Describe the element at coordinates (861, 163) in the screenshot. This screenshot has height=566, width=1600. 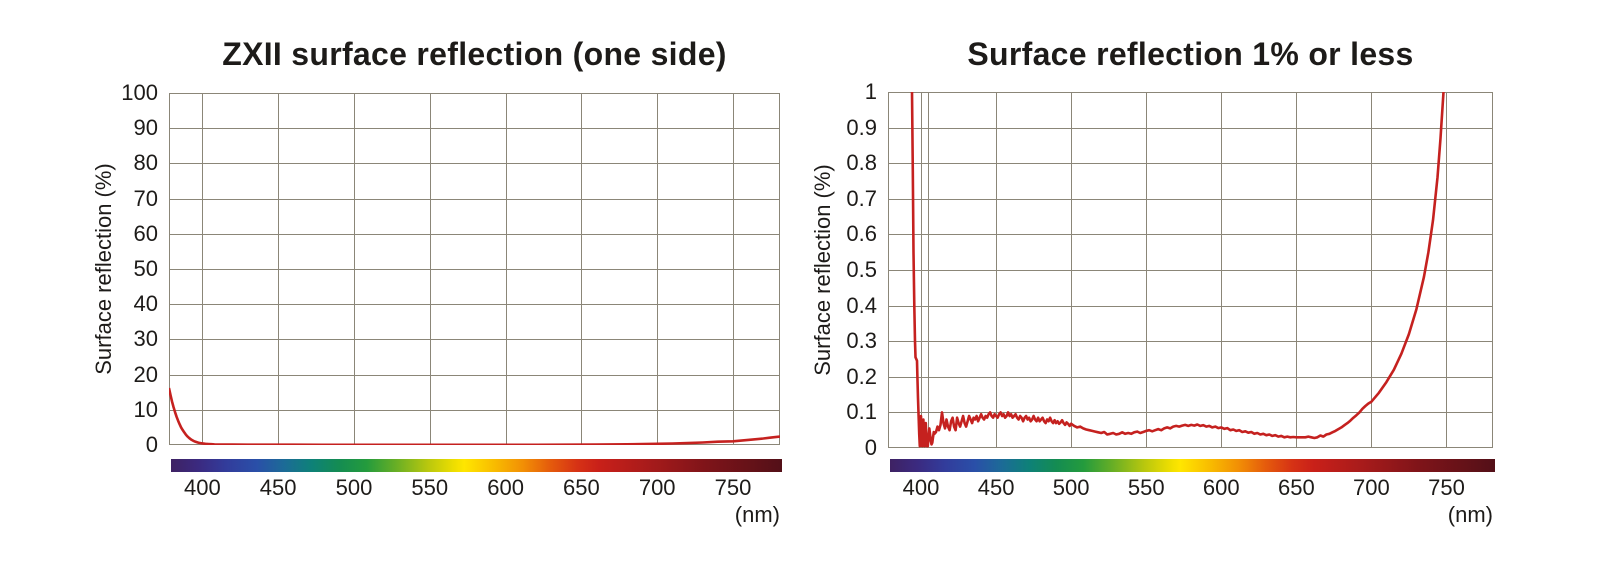
I see `y-tick-label: 0.8` at that location.